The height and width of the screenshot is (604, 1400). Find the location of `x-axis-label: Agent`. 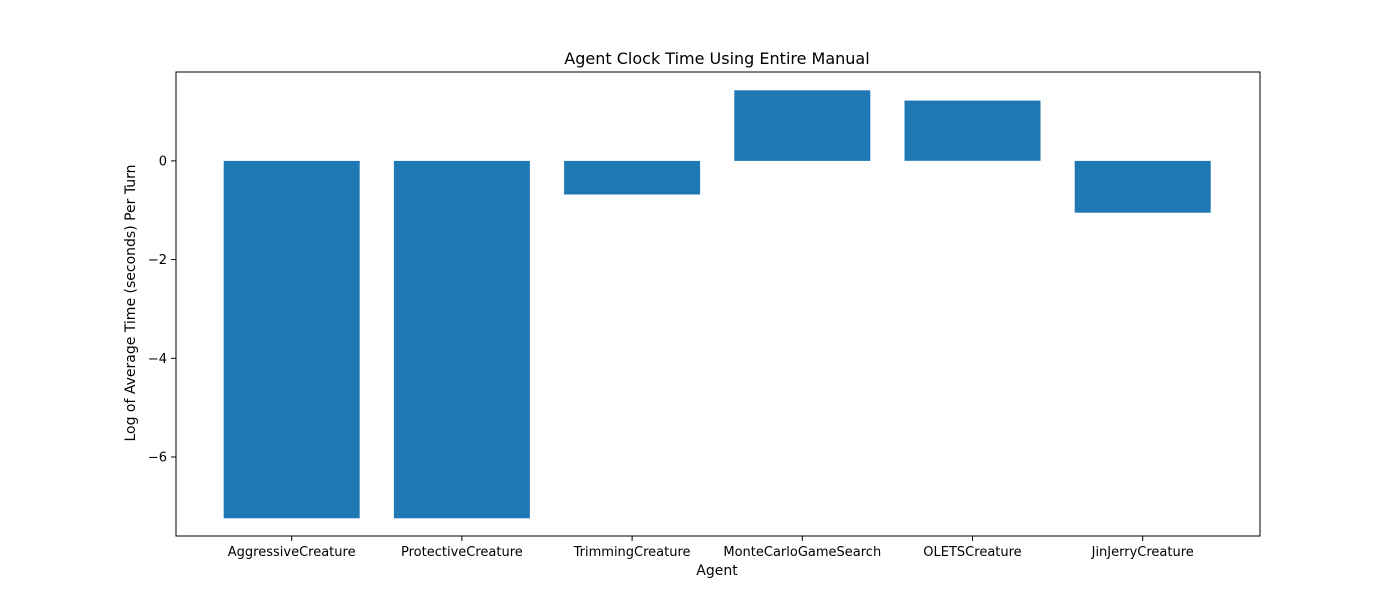

x-axis-label: Agent is located at coordinates (717, 571).